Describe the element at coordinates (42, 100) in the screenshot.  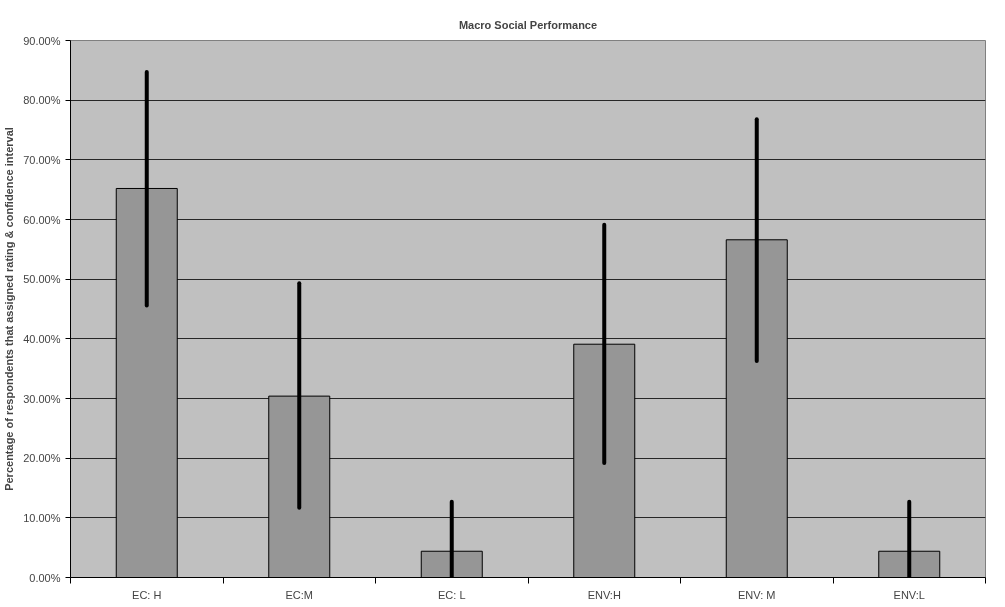
I see `y-tick-label: 80.00%` at that location.